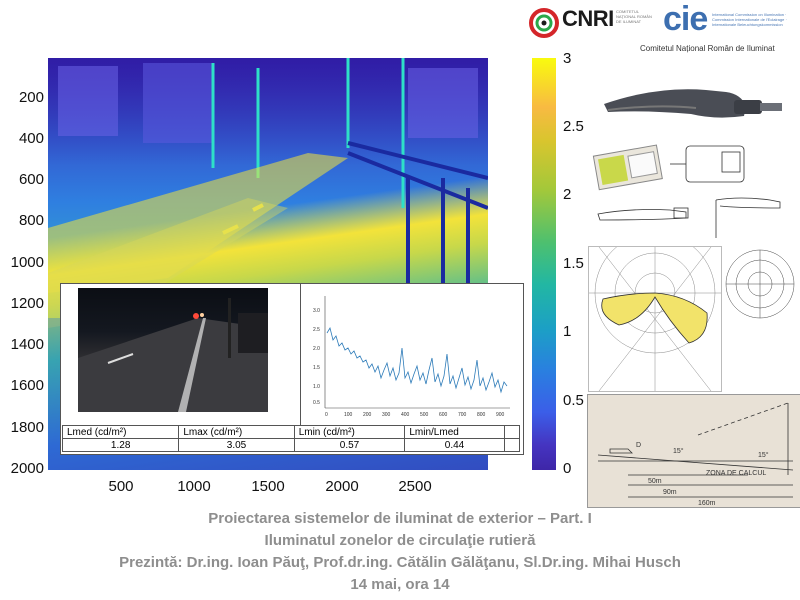  What do you see at coordinates (326, 415) in the screenshot?
I see `mini-chart-x-tick: 0` at bounding box center [326, 415].